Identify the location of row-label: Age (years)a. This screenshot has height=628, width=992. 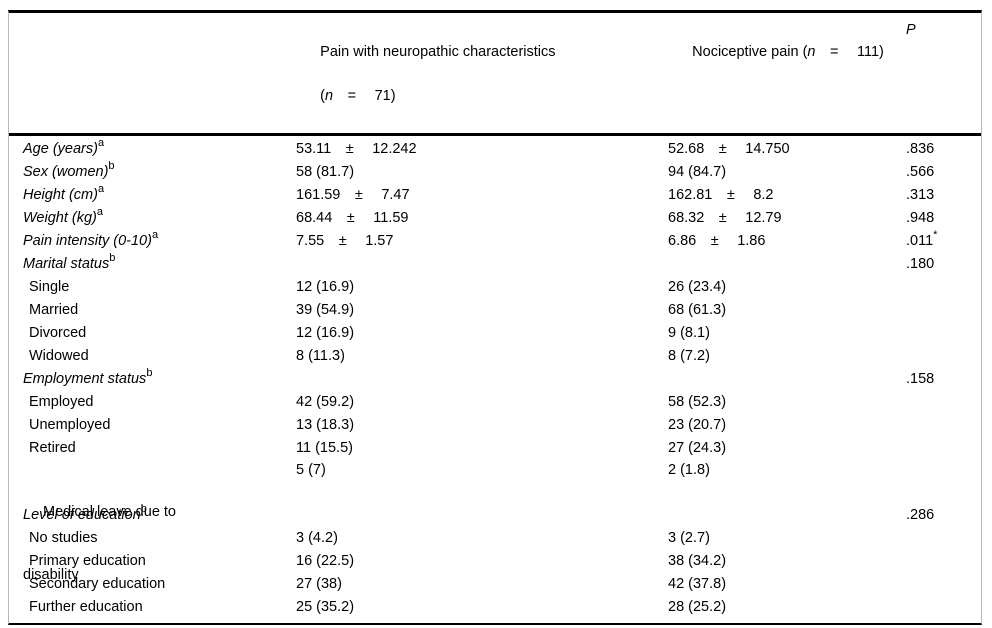
(64, 147).